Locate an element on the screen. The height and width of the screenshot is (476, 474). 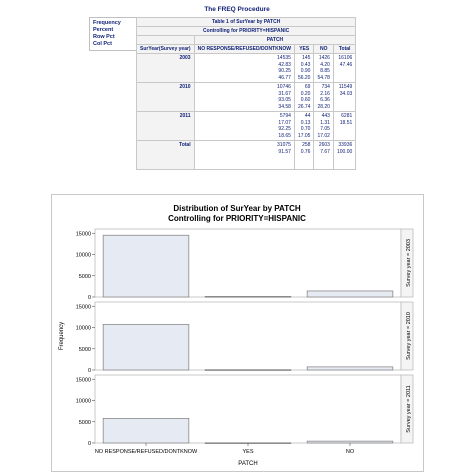
cell-value: 4.20 is located at coordinates (325, 64).